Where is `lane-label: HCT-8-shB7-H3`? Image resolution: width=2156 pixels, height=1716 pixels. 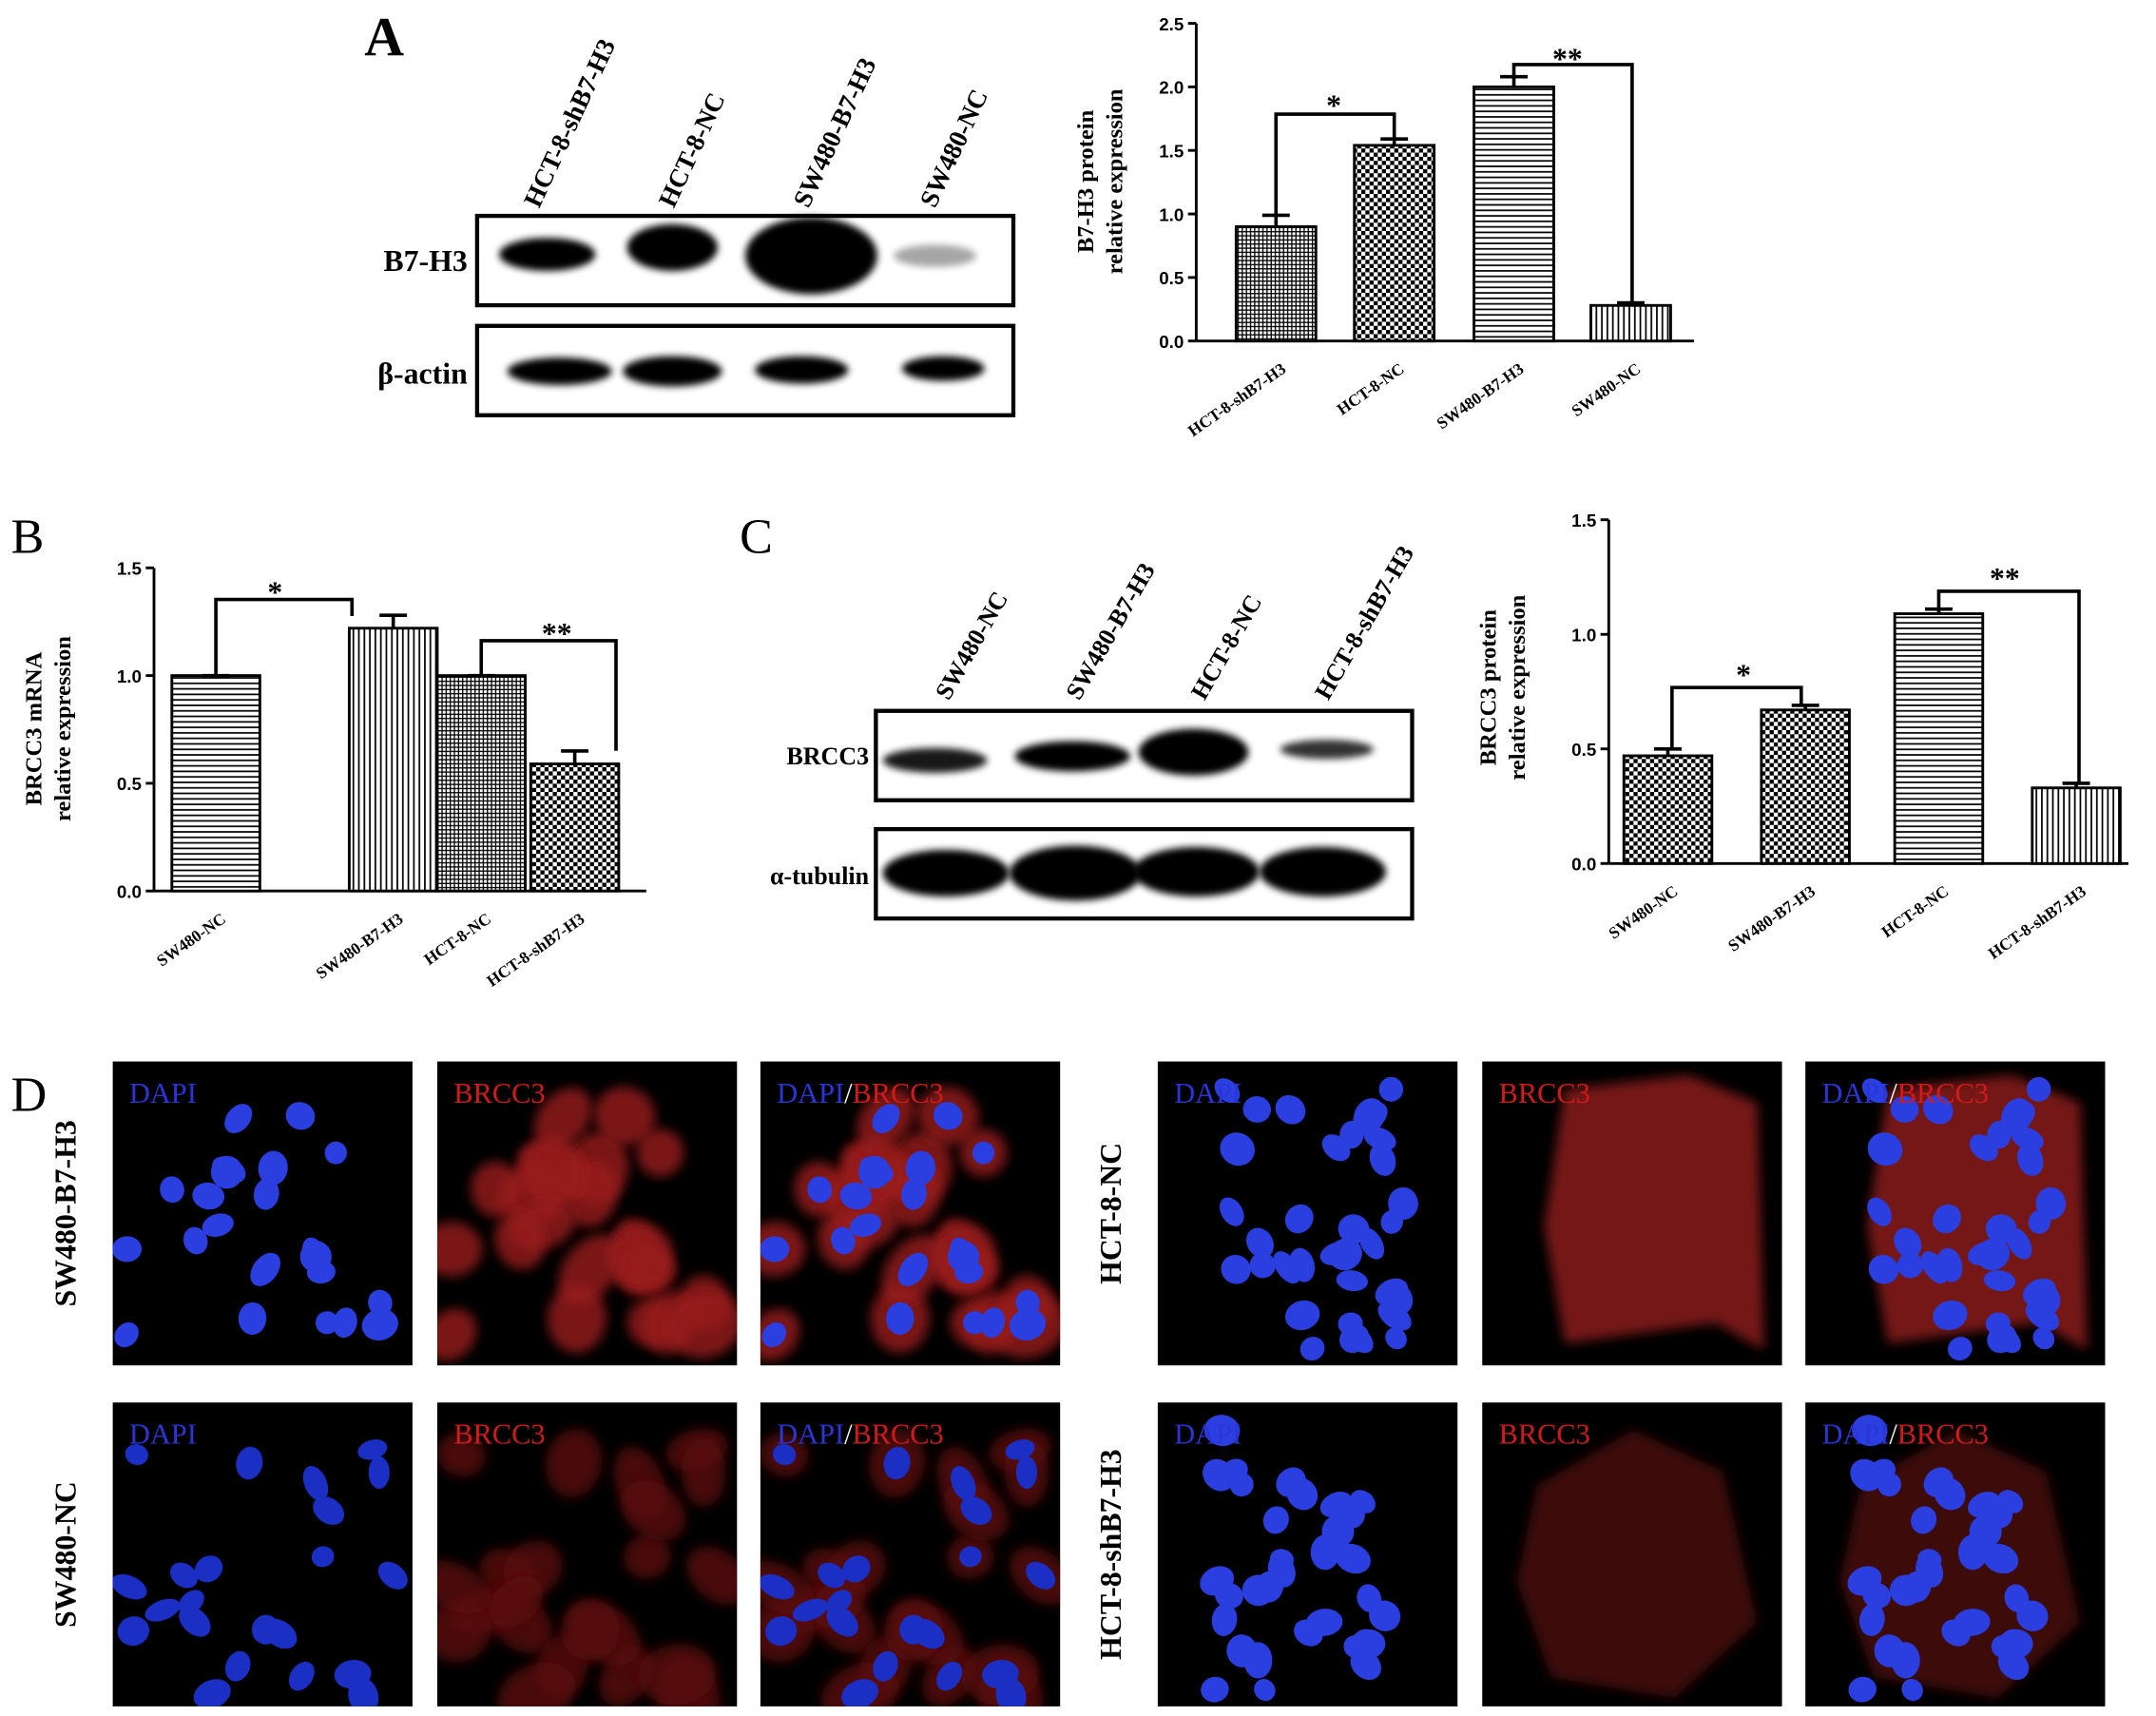
lane-label: HCT-8-shB7-H3 is located at coordinates (569, 122).